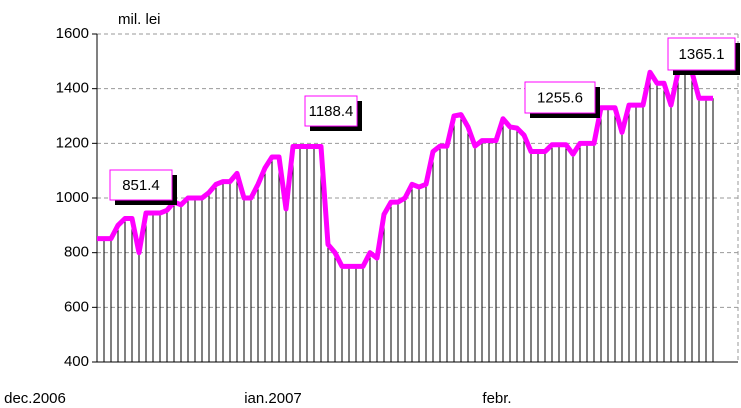 This screenshot has width=741, height=408. I want to click on x-tick-label: febr., so click(496, 398).